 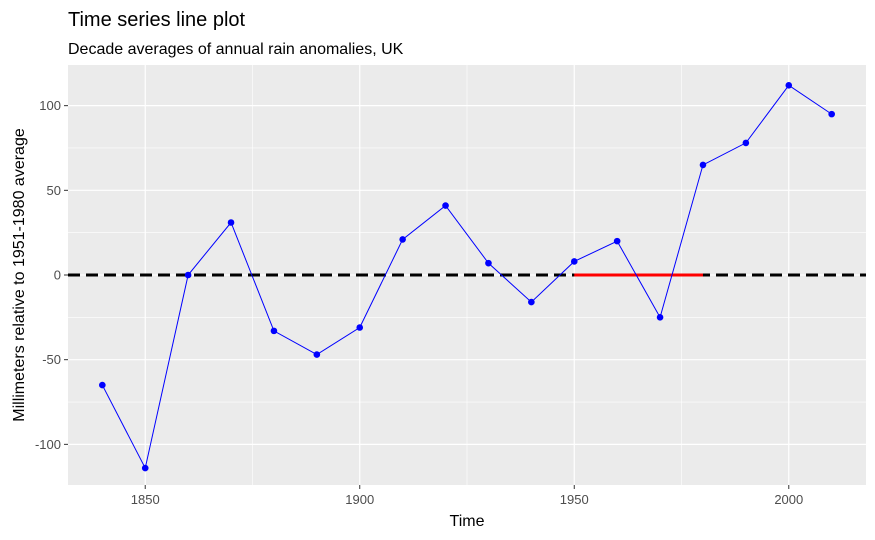 What do you see at coordinates (574, 499) in the screenshot?
I see `x-tick-label: 1950` at bounding box center [574, 499].